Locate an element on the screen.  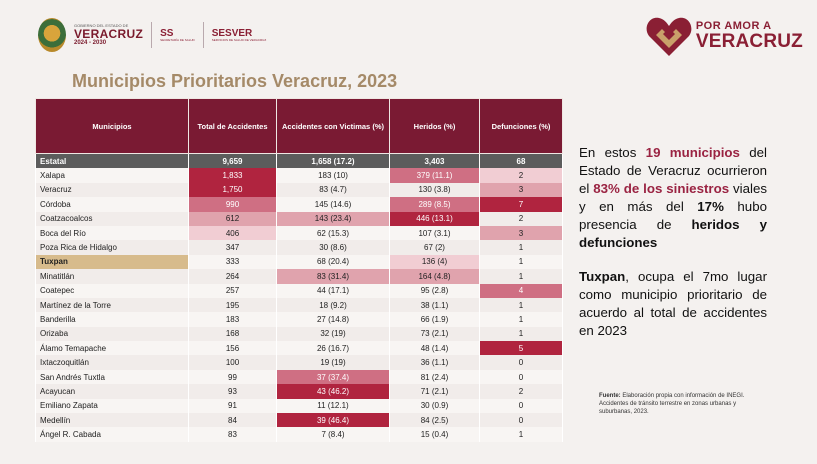
table-row: Tuxpan 333 68 (20.4) 136 (4) 1 is located at coordinates (299, 262).